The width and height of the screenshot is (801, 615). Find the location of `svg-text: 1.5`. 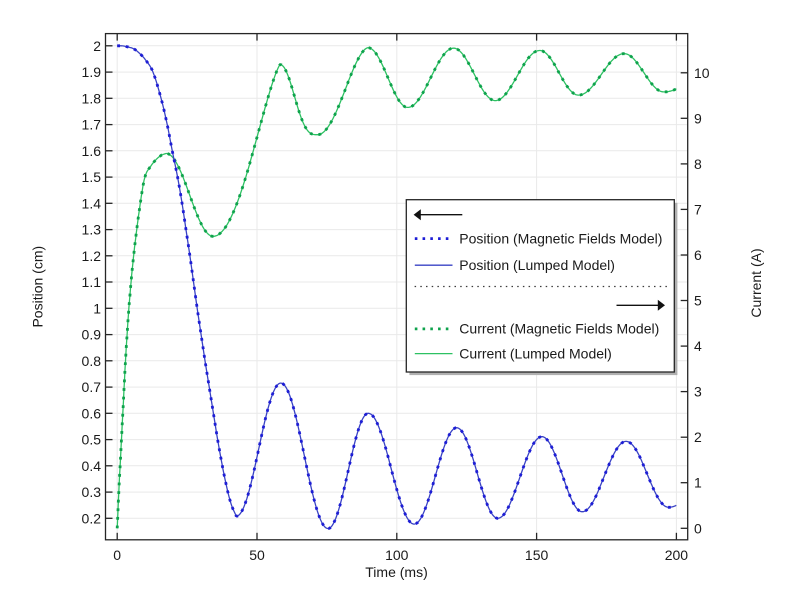

svg-text: 1.5 is located at coordinates (92, 177).